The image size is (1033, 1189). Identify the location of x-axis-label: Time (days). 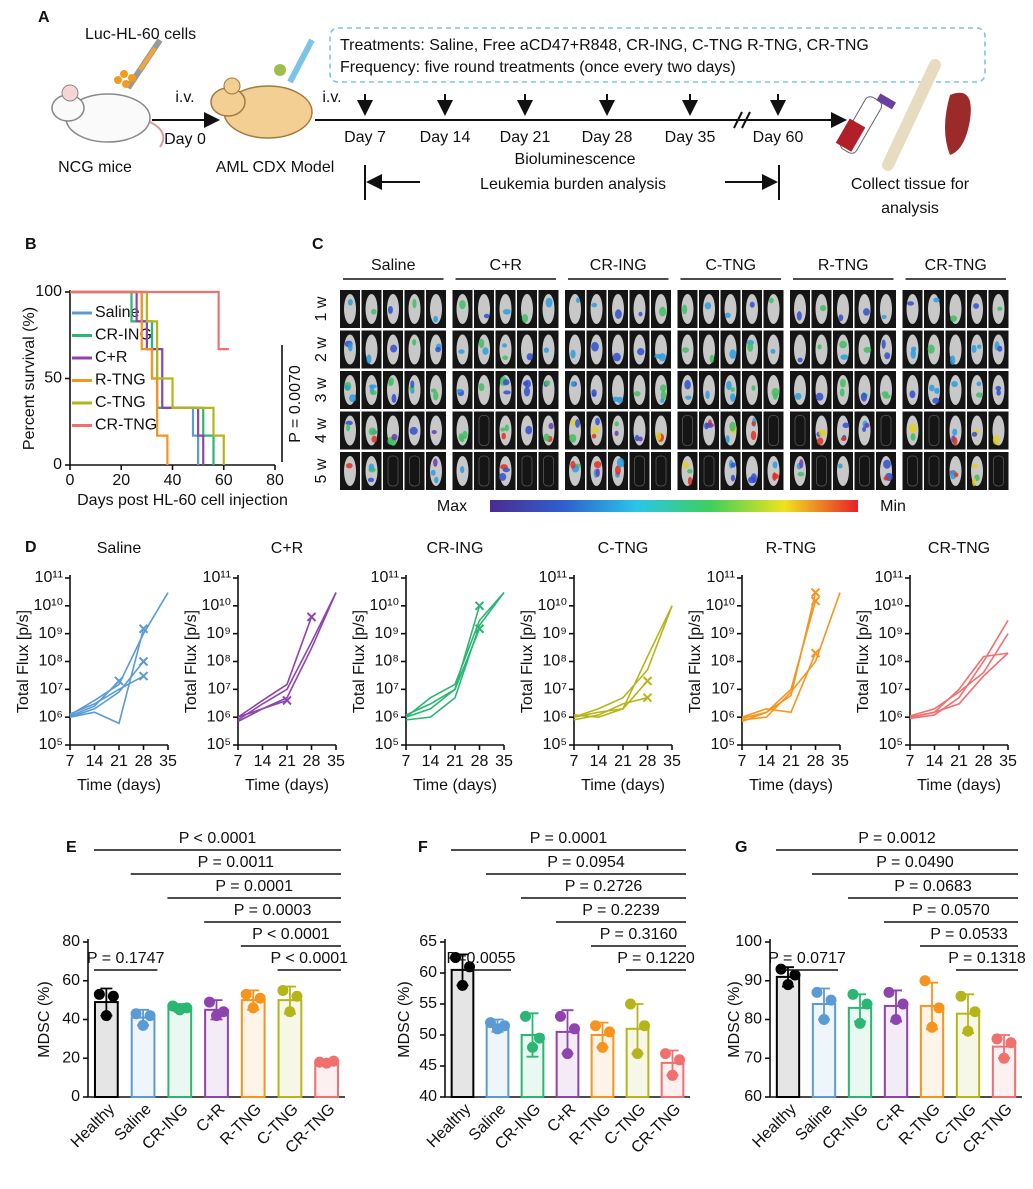
(455, 785).